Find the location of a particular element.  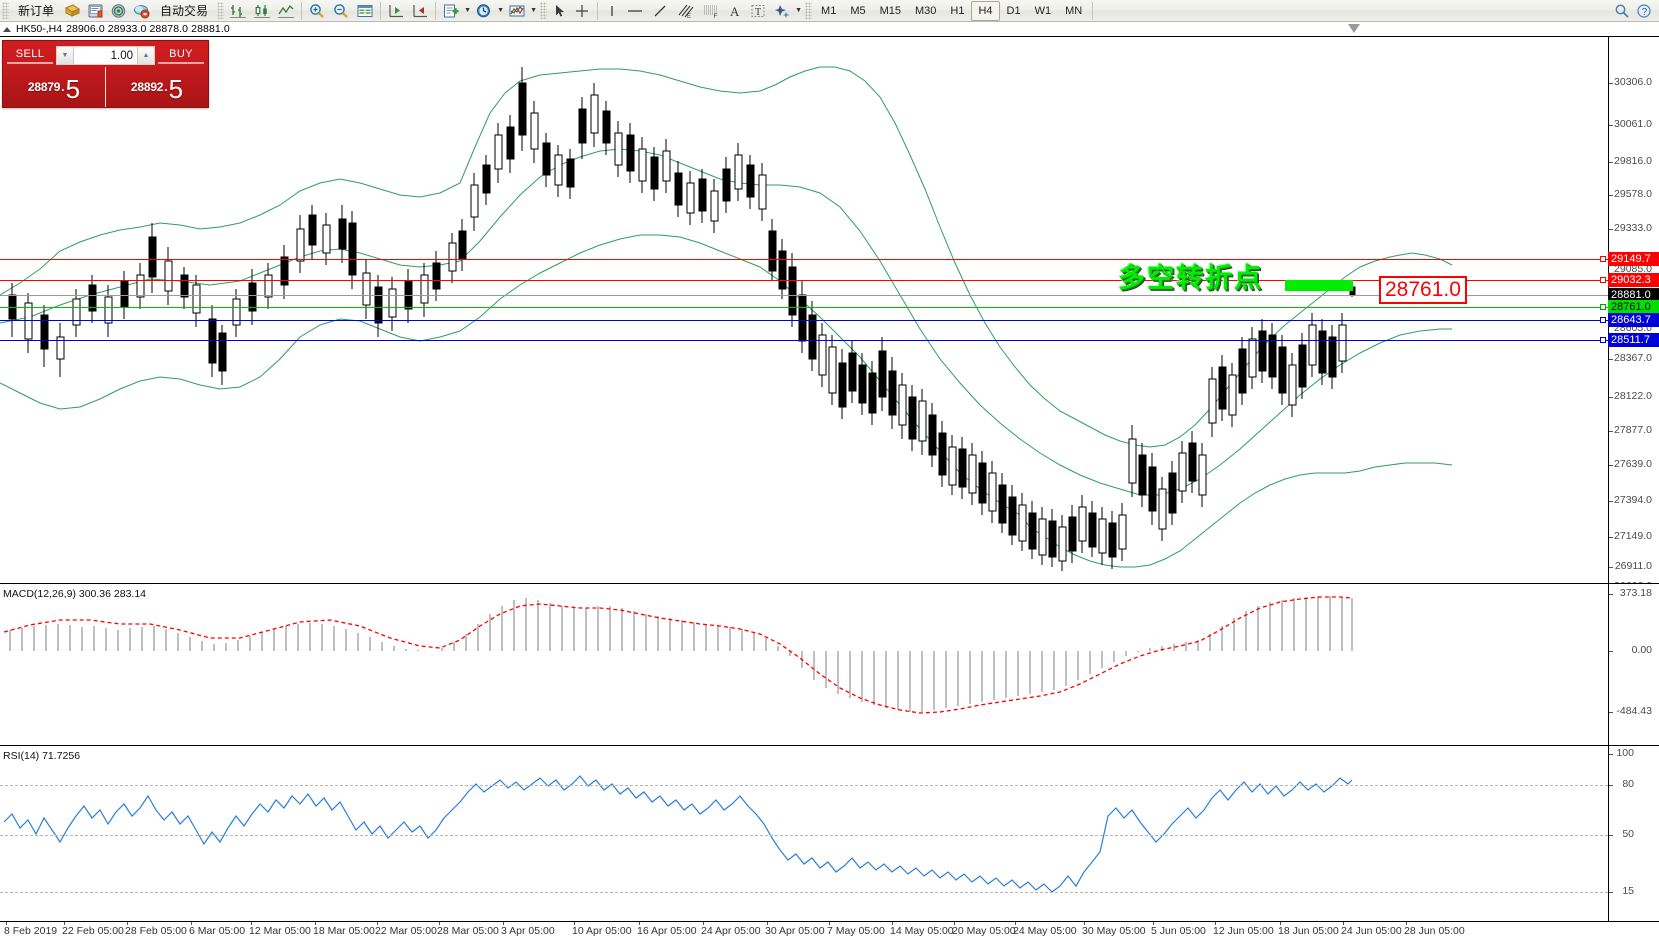

price-level-tag-29149-7: 29149.7 is located at coordinates (1633, 259).